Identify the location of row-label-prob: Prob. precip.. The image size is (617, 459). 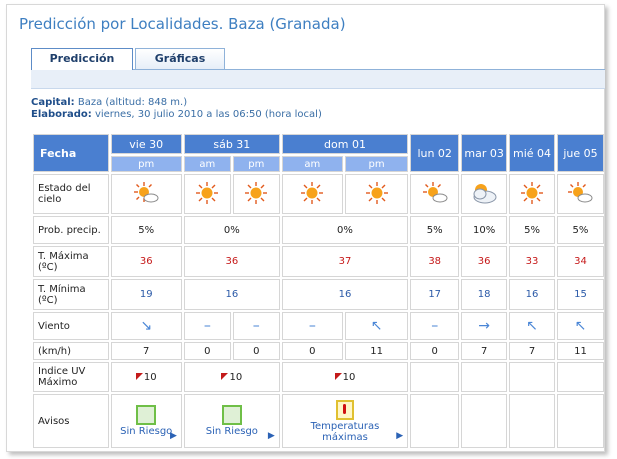
(71, 230).